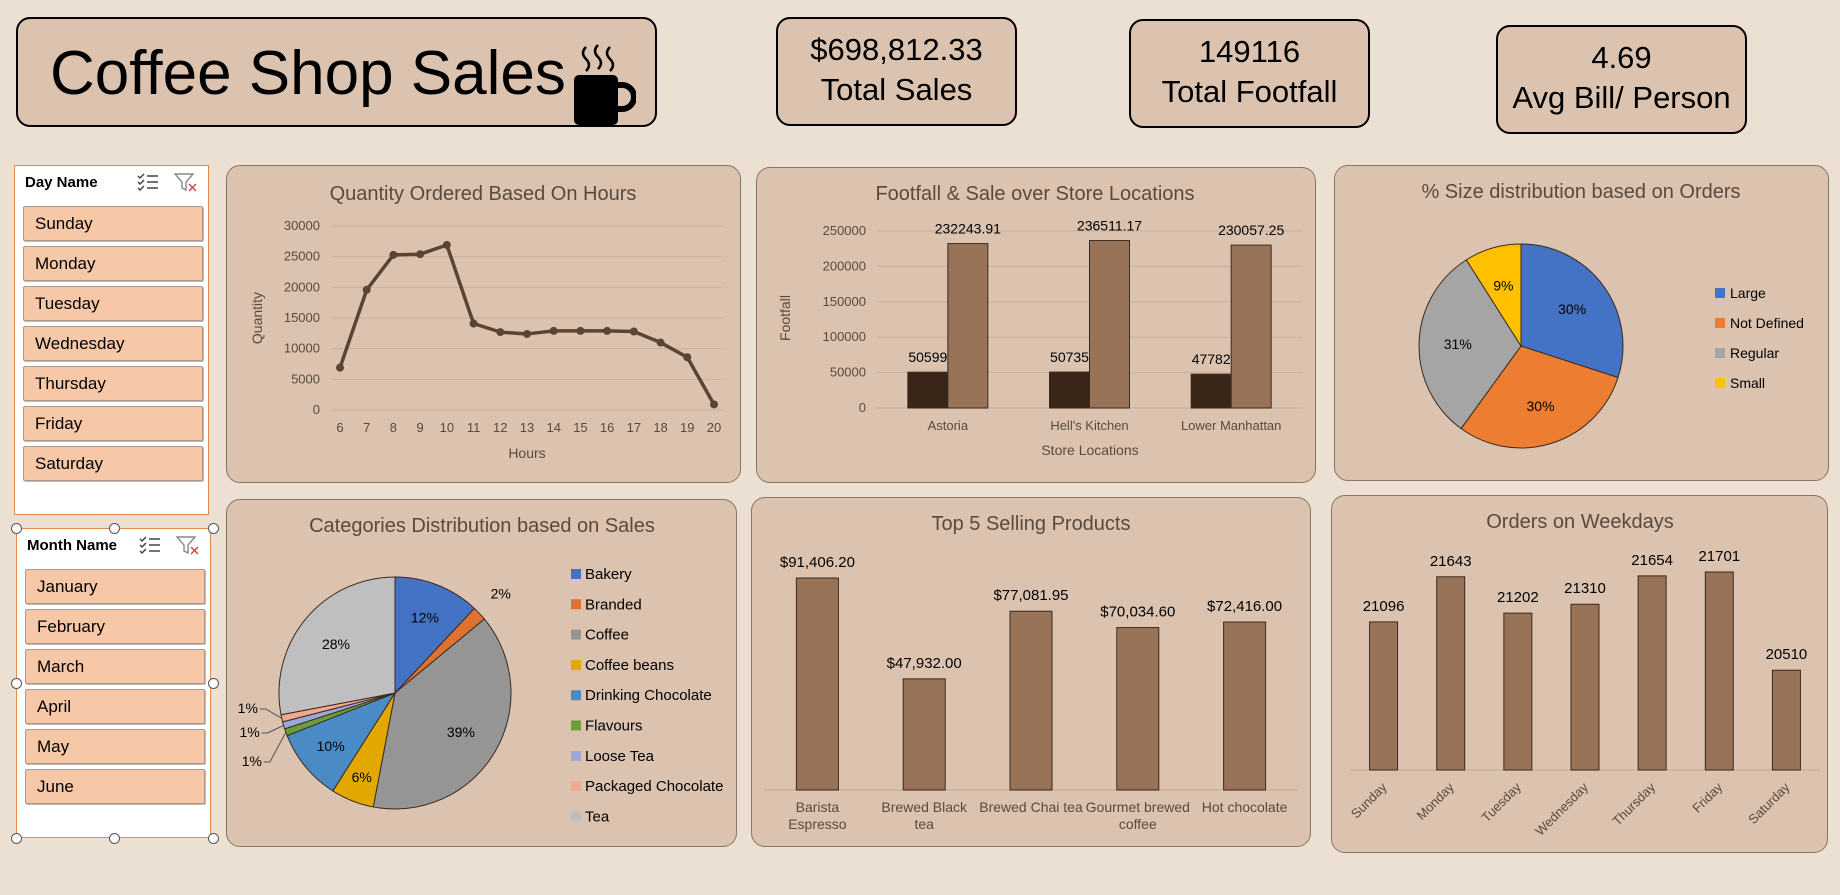 Image resolution: width=1840 pixels, height=895 pixels. What do you see at coordinates (305, 378) in the screenshot?
I see `y-tick-label: 5000` at bounding box center [305, 378].